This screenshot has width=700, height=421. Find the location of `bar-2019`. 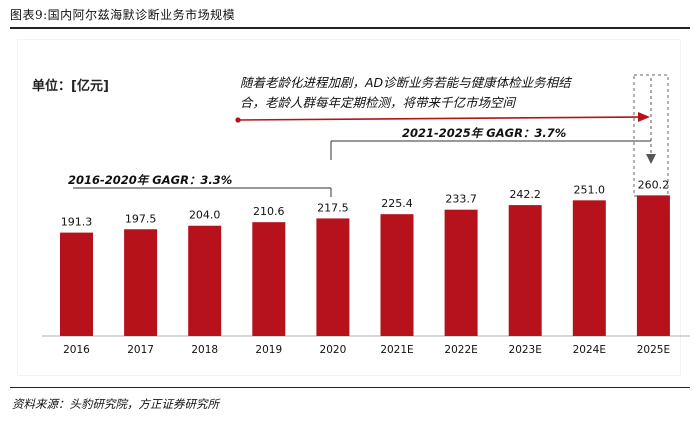

bar-2019 is located at coordinates (269, 279).